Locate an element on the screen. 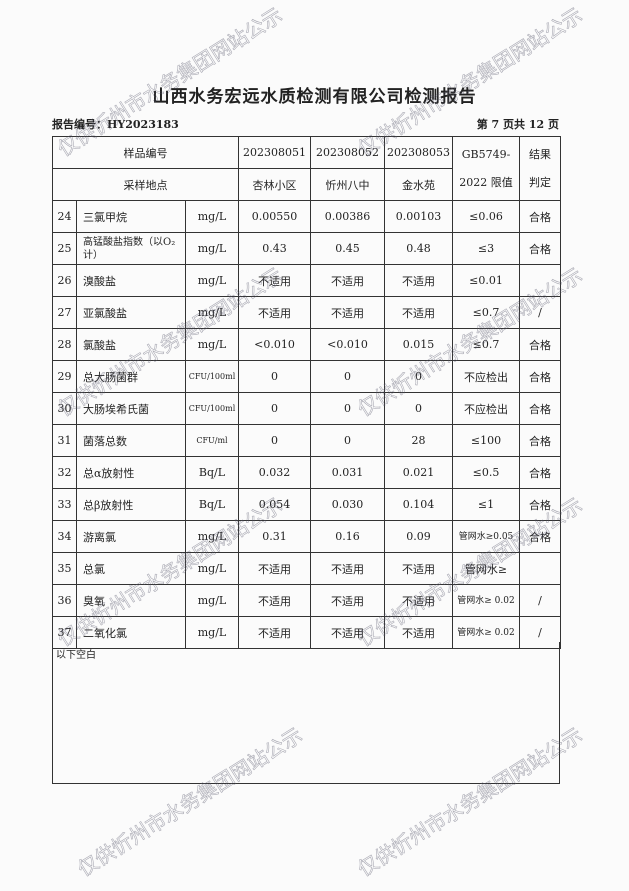 Image resolution: width=629 pixels, height=891 pixels. sample-no-label: 样品编号 is located at coordinates (145, 152).